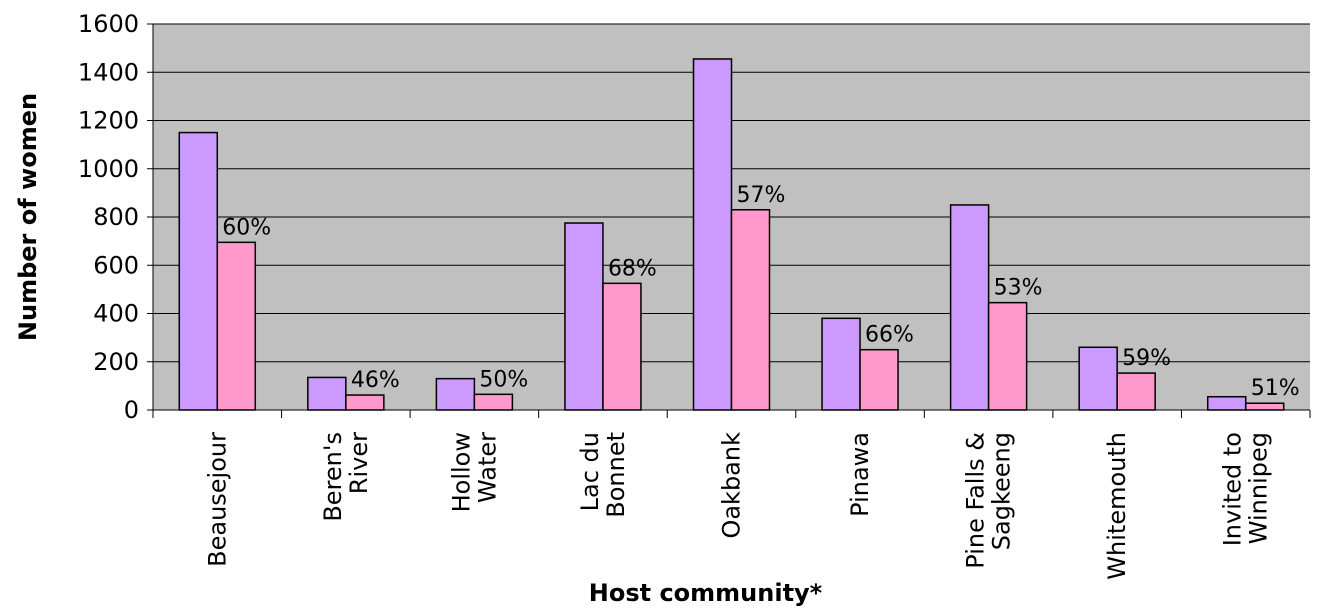 The height and width of the screenshot is (612, 1319). Describe the element at coordinates (1259, 488) in the screenshot. I see `x-category-label-line: Winnipeg` at that location.